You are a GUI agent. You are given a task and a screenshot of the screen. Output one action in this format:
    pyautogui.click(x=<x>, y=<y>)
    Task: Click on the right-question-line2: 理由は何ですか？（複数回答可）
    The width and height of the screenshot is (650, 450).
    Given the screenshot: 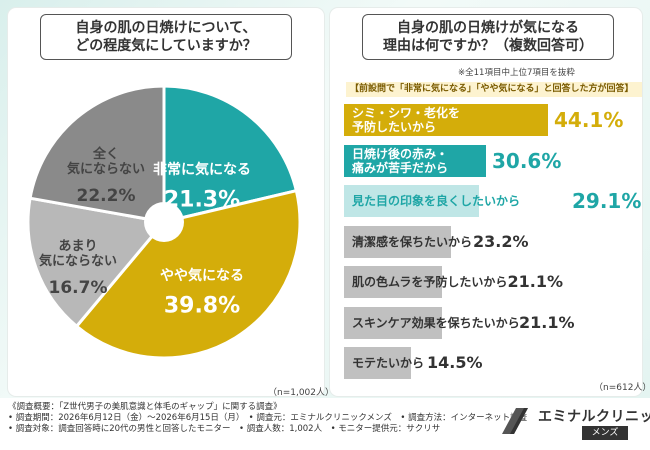 What is the action you would take?
    pyautogui.click(x=488, y=46)
    